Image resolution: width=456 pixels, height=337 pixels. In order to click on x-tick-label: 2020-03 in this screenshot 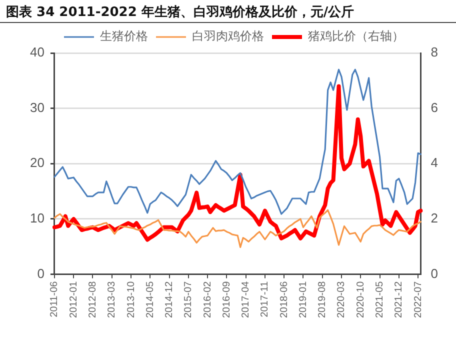, I will do `click(342, 299)`.